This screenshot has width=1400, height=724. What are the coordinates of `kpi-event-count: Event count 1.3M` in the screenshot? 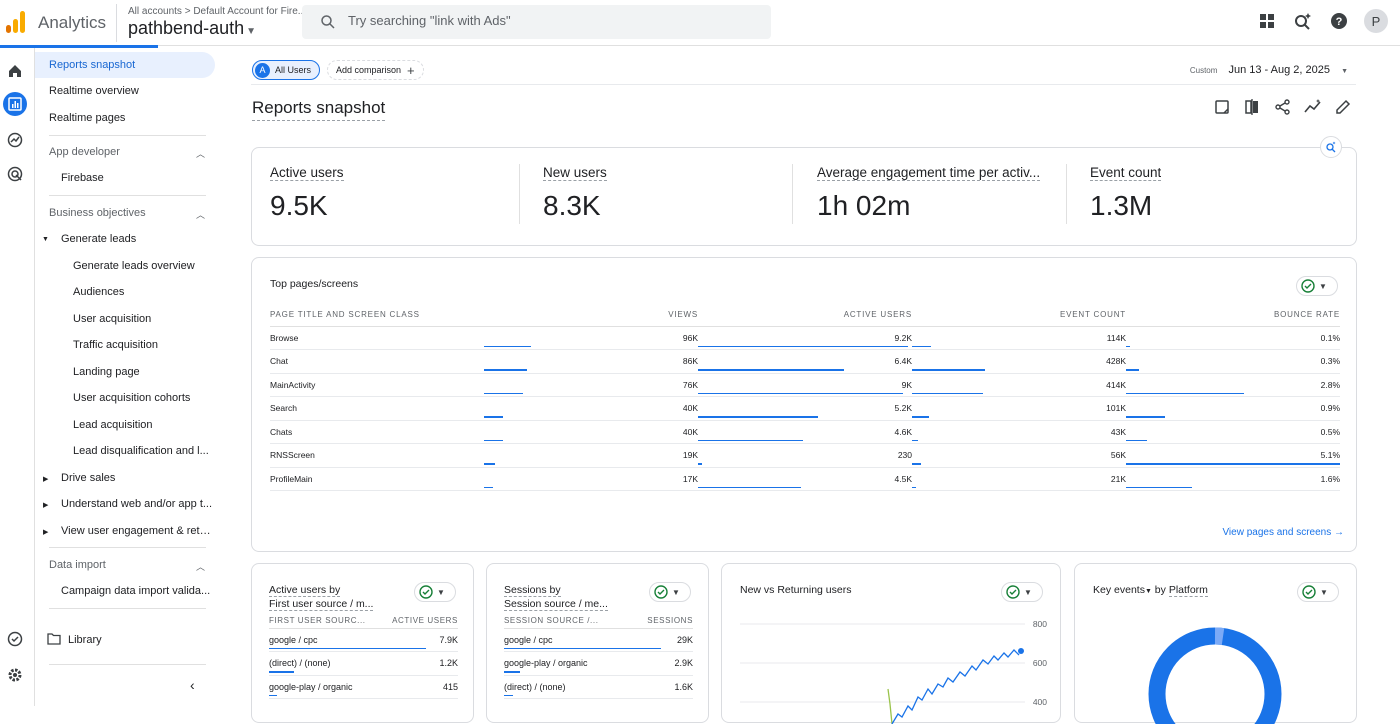 It's located at (1126, 193).